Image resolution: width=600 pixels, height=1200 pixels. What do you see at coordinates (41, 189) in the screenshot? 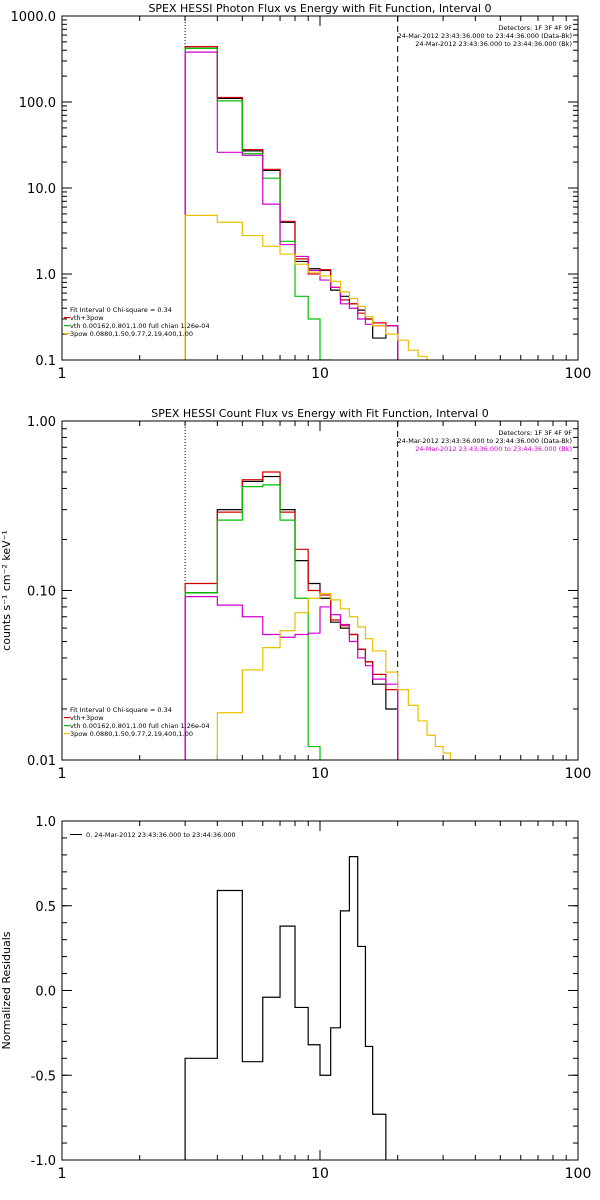
I see `y-tick-label: 10.0` at bounding box center [41, 189].